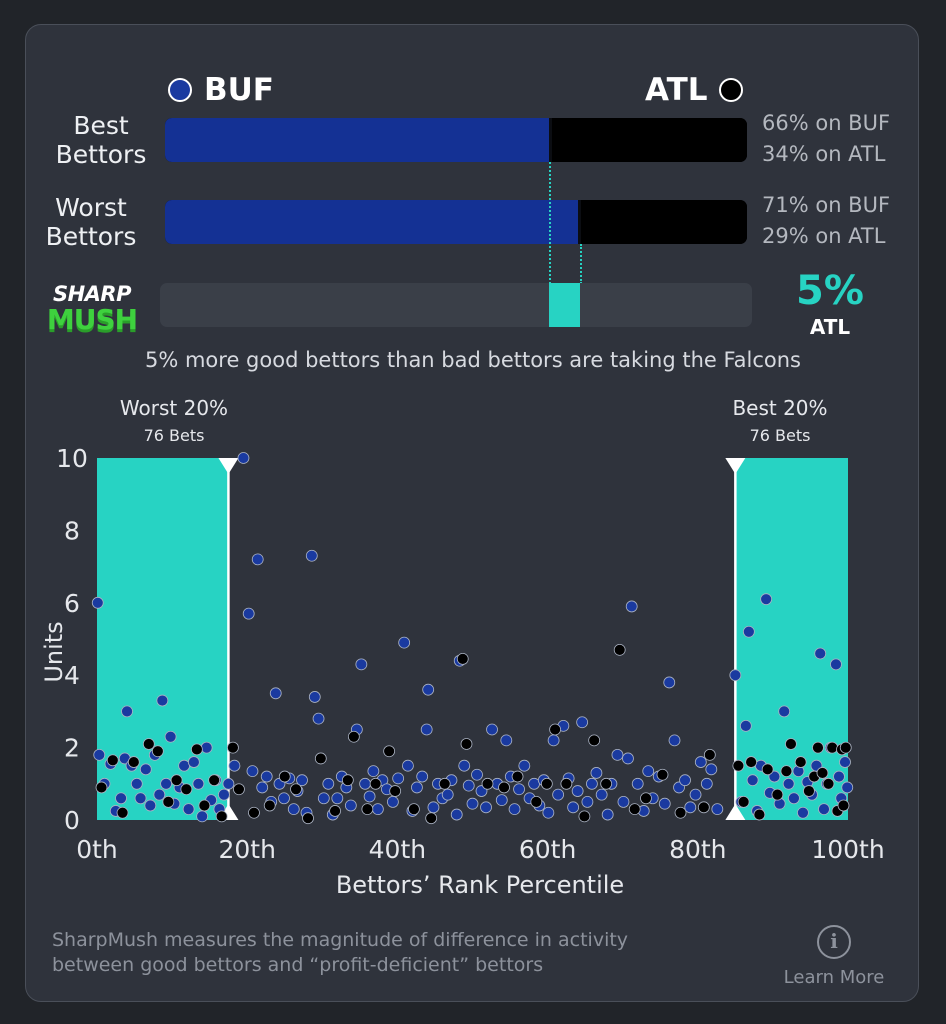  Describe the element at coordinates (91, 222) in the screenshot. I see `worst-bettors-label: Worst Bettors` at that location.